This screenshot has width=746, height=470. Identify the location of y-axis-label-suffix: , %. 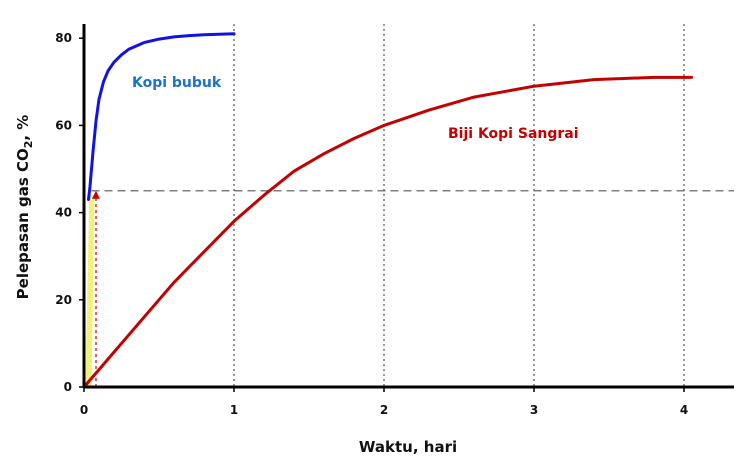
(23, 128).